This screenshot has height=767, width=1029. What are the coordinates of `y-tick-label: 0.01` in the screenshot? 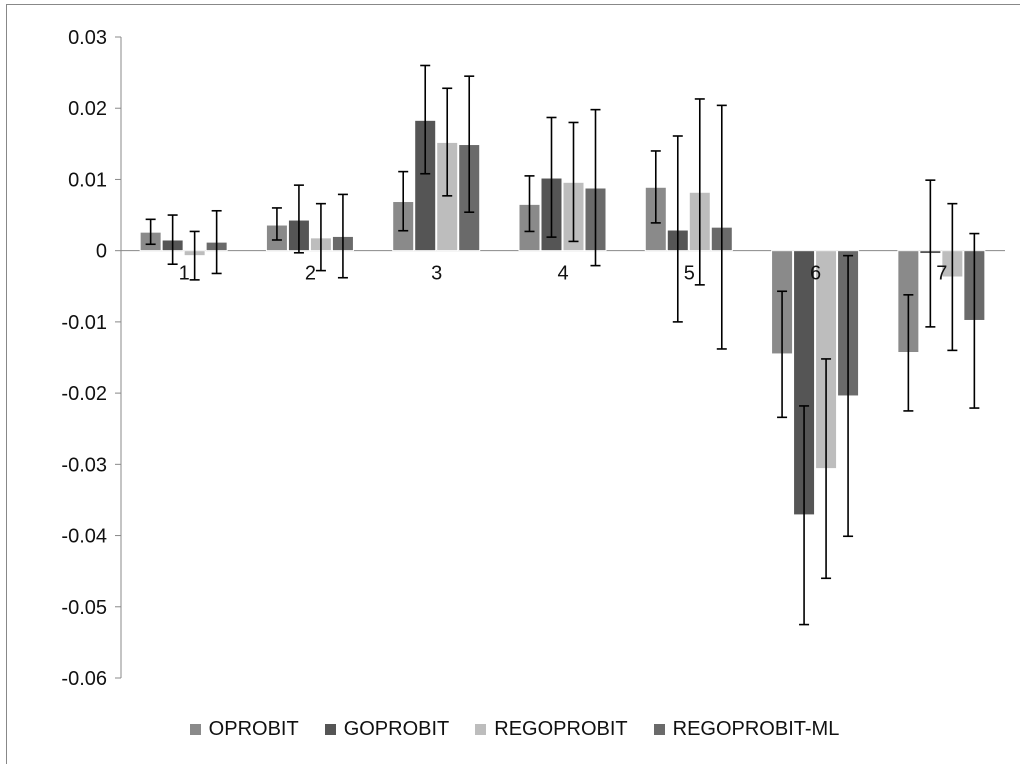 It's located at (87, 180).